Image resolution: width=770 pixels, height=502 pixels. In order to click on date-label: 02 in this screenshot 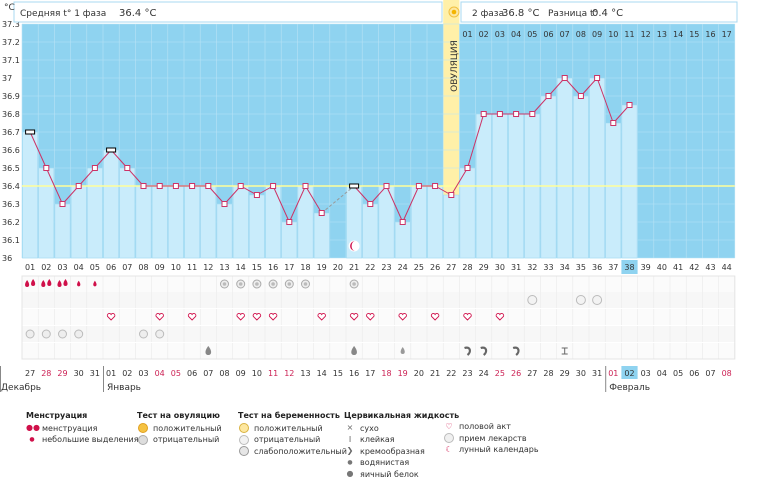, I will do `click(127, 373)`.